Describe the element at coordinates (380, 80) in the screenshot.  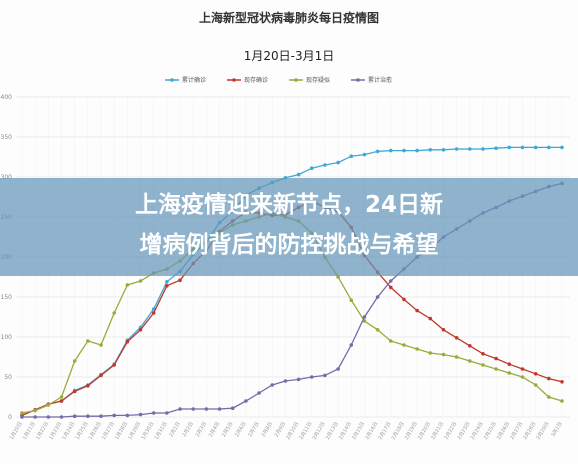
I see `legend-label: 累计治愈` at that location.